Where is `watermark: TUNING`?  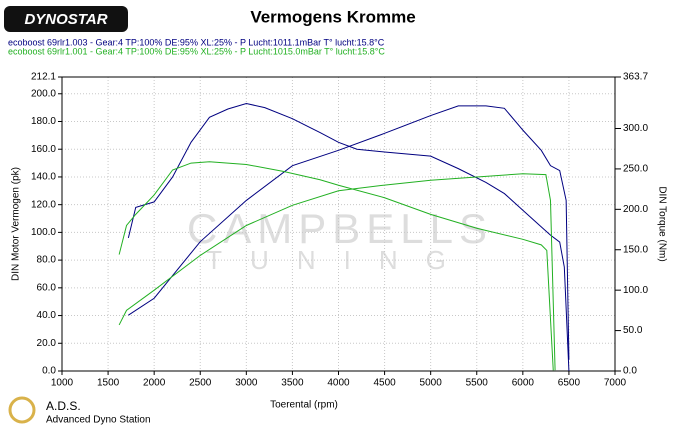
watermark: TUNING is located at coordinates (340, 260).